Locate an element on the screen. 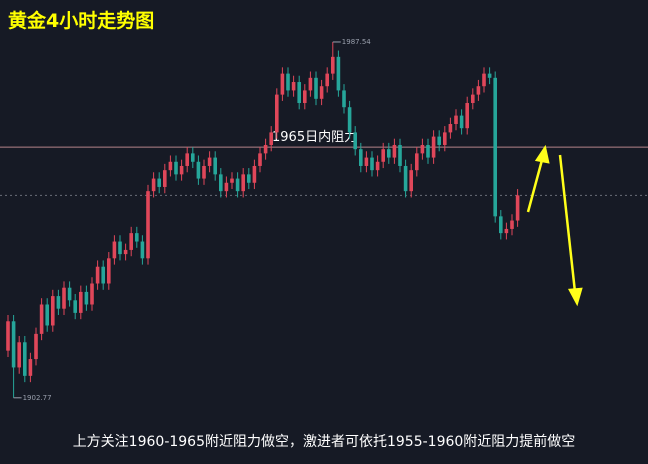 The image size is (648, 464). up-arrow-head is located at coordinates (542, 154).